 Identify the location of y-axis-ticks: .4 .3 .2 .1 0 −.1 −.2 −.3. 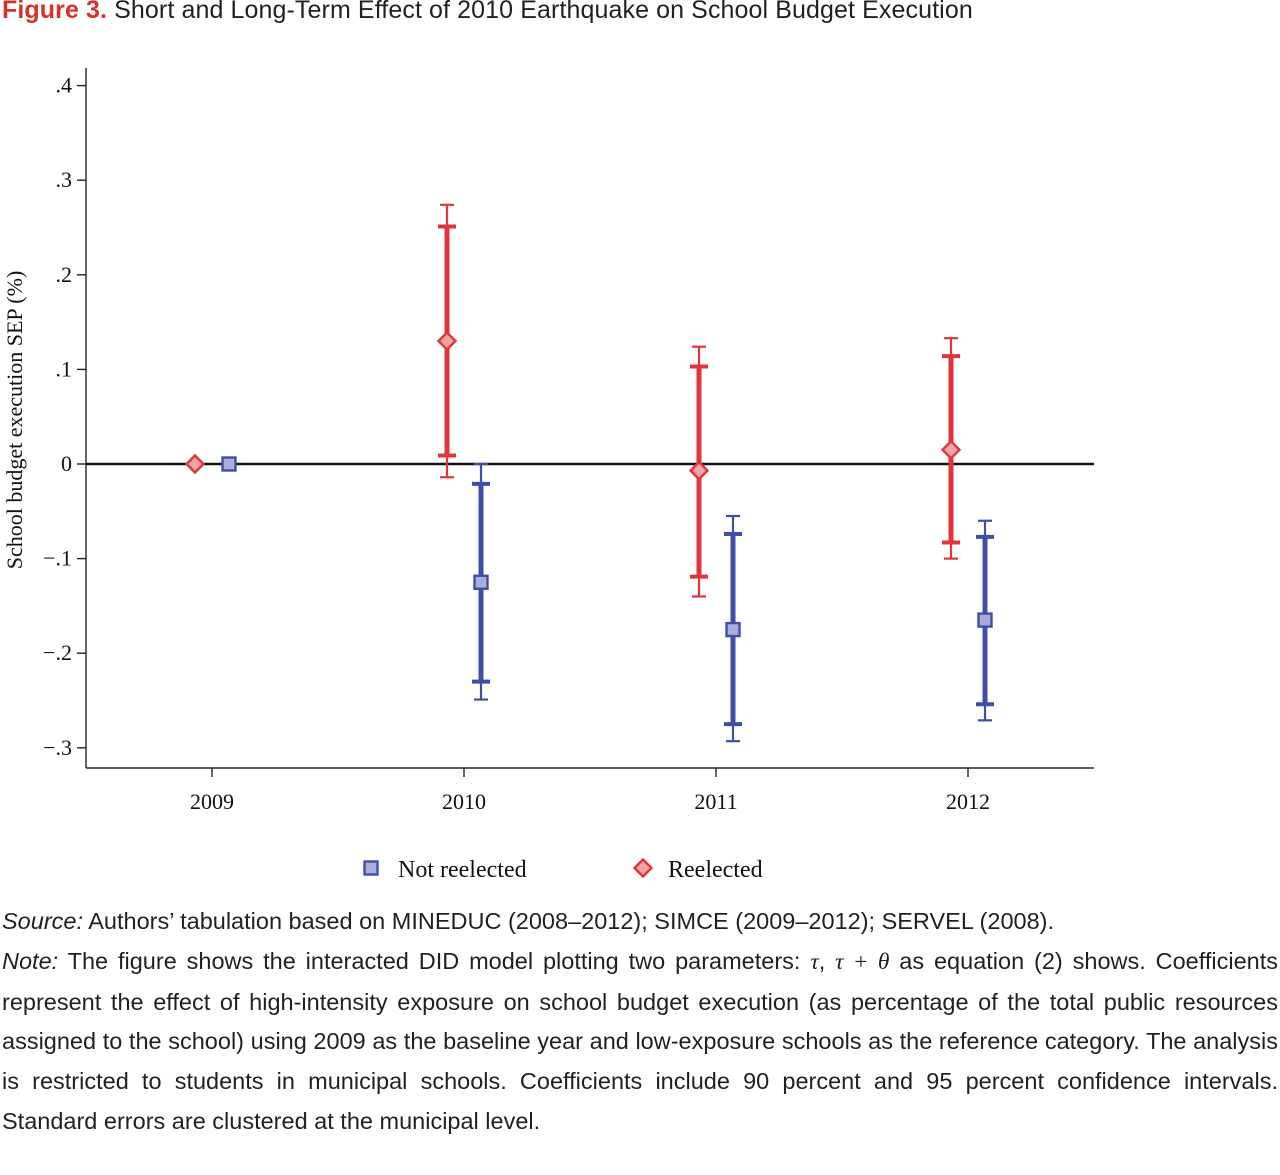
(64, 416).